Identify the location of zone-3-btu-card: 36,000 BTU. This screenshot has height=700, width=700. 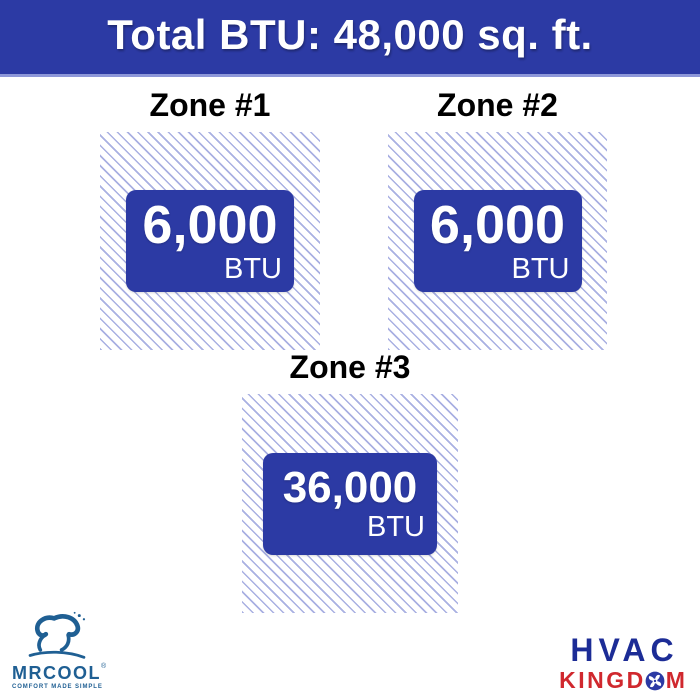
(350, 503).